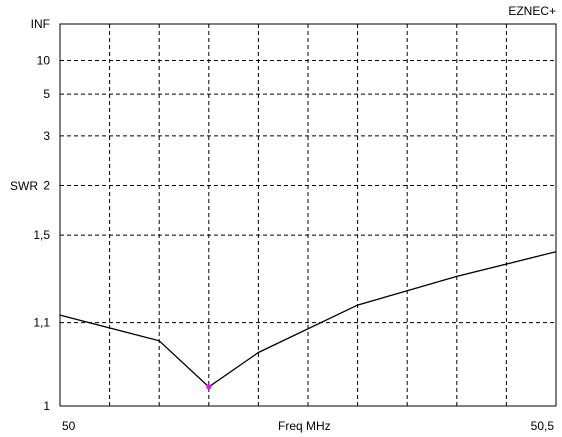 This screenshot has height=437, width=562. Describe the element at coordinates (69, 426) in the screenshot. I see `x-tick-label-1: 50` at that location.